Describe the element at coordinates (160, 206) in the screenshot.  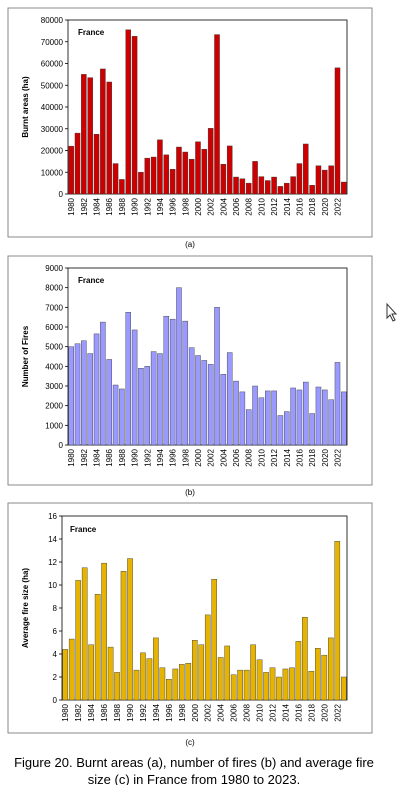
I see `x-tick-label: 1994` at that location.